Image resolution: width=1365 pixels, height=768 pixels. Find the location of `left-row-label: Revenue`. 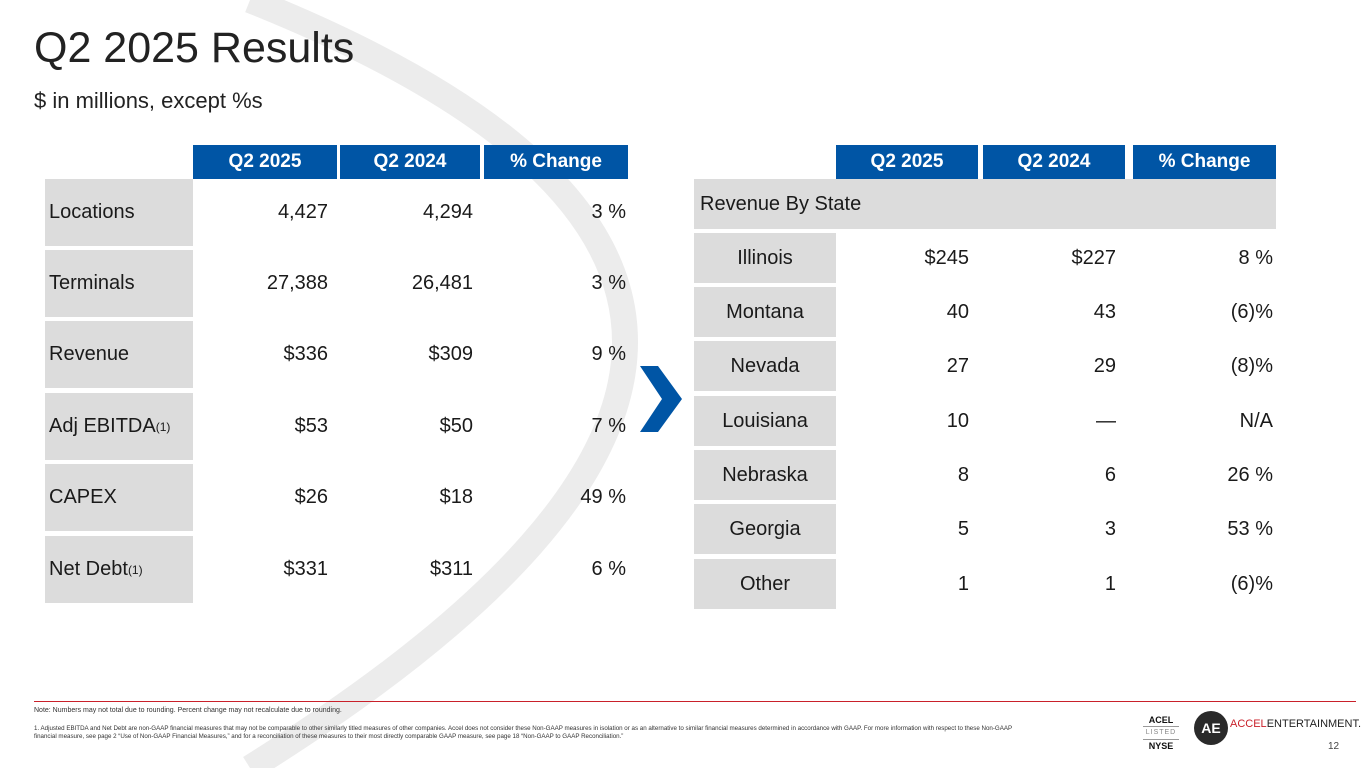

left-row-label: Revenue is located at coordinates (119, 354).